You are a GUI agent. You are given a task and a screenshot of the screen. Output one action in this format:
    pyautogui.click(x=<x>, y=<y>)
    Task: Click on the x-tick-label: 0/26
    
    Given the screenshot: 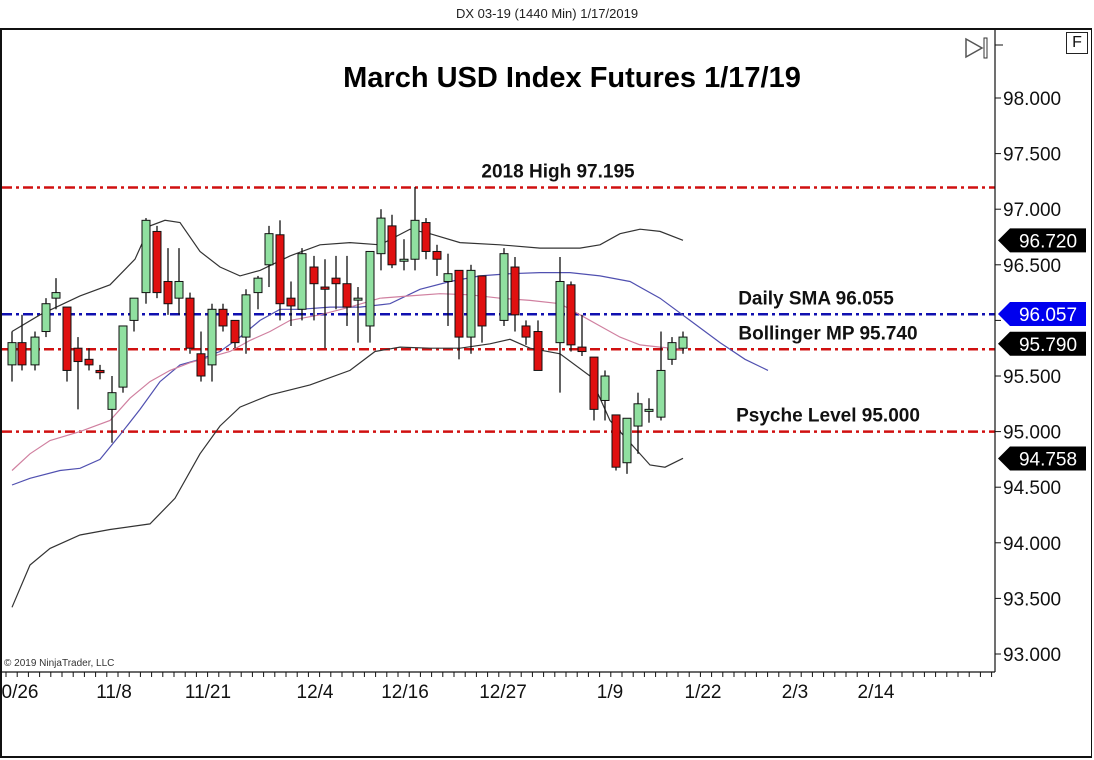 What is the action you would take?
    pyautogui.click(x=20, y=692)
    